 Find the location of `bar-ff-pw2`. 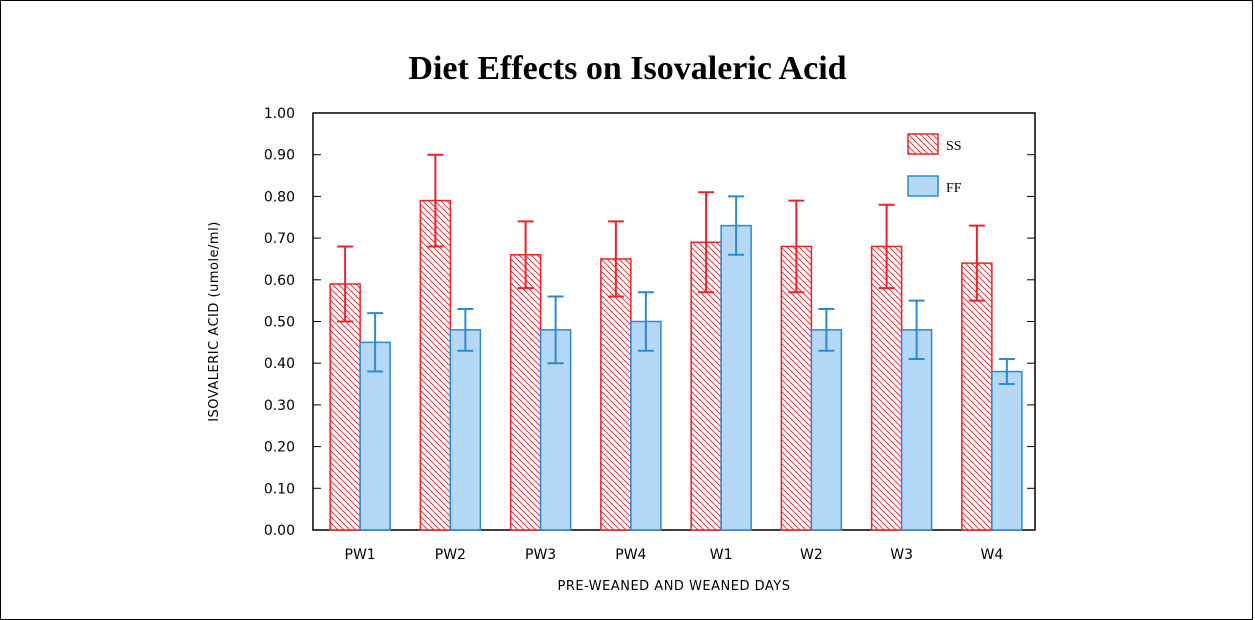

bar-ff-pw2 is located at coordinates (465, 430).